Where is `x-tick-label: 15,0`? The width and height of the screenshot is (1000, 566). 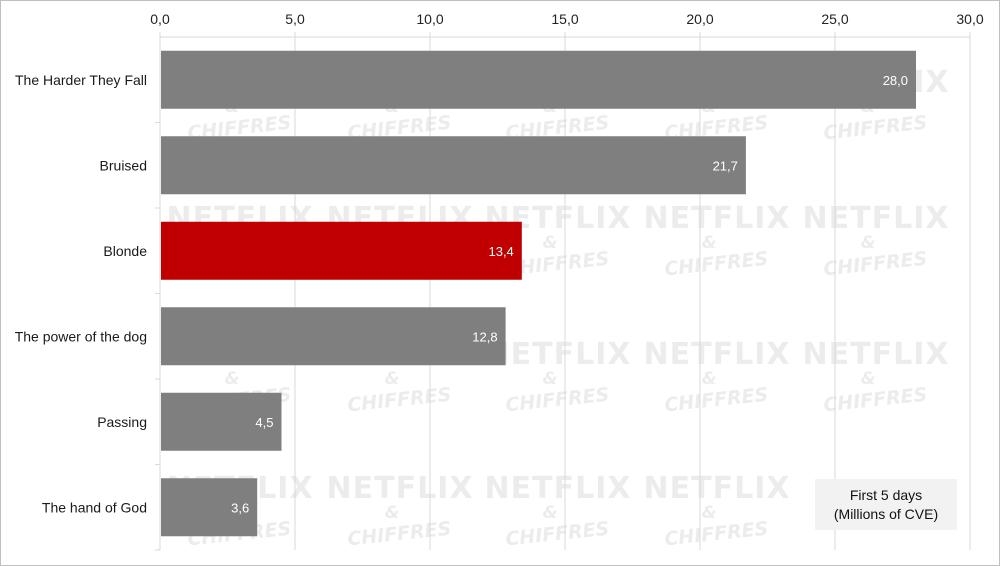
x-tick-label: 15,0 is located at coordinates (564, 19).